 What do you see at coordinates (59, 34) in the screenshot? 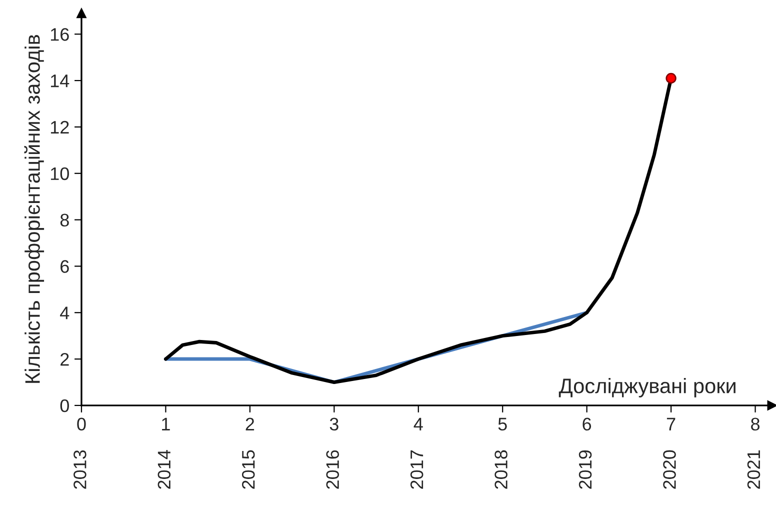
I see `y-tick-label: 16` at bounding box center [59, 34].